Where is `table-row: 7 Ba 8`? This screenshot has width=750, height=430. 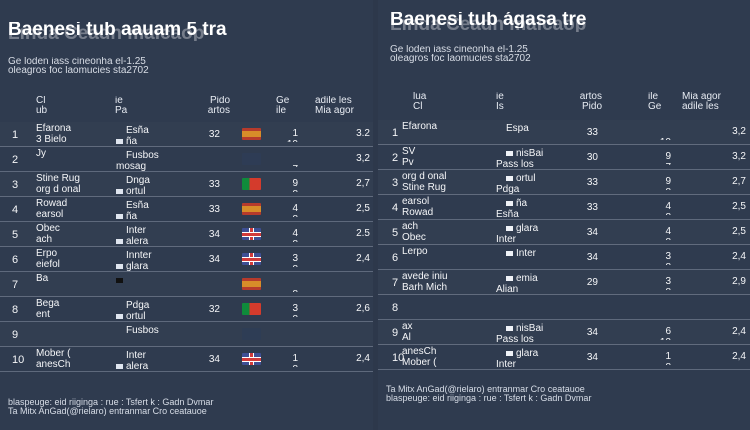 table-row: 7 Ba 8 is located at coordinates (186, 284).